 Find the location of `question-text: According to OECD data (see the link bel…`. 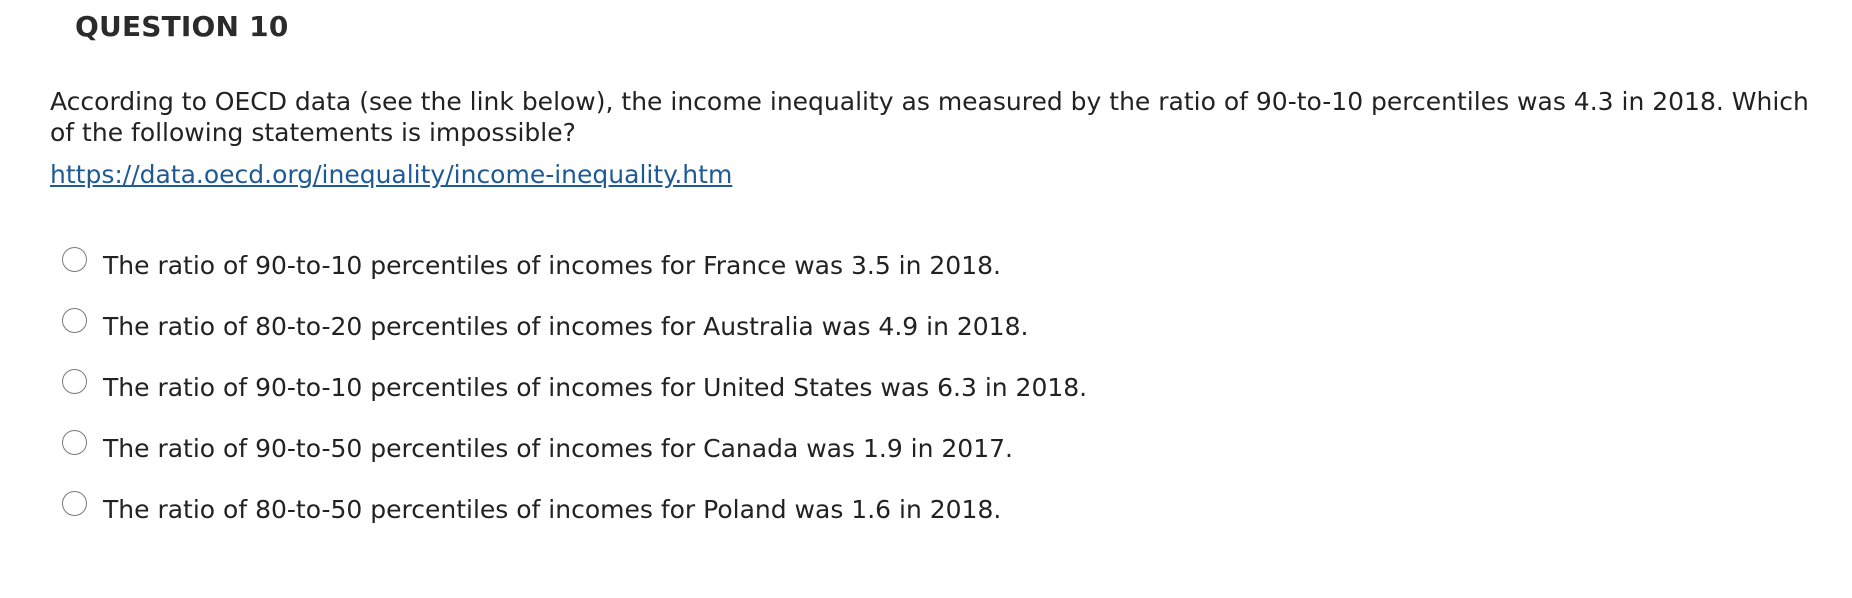

question-text: According to OECD data (see the link bel… is located at coordinates (929, 117).